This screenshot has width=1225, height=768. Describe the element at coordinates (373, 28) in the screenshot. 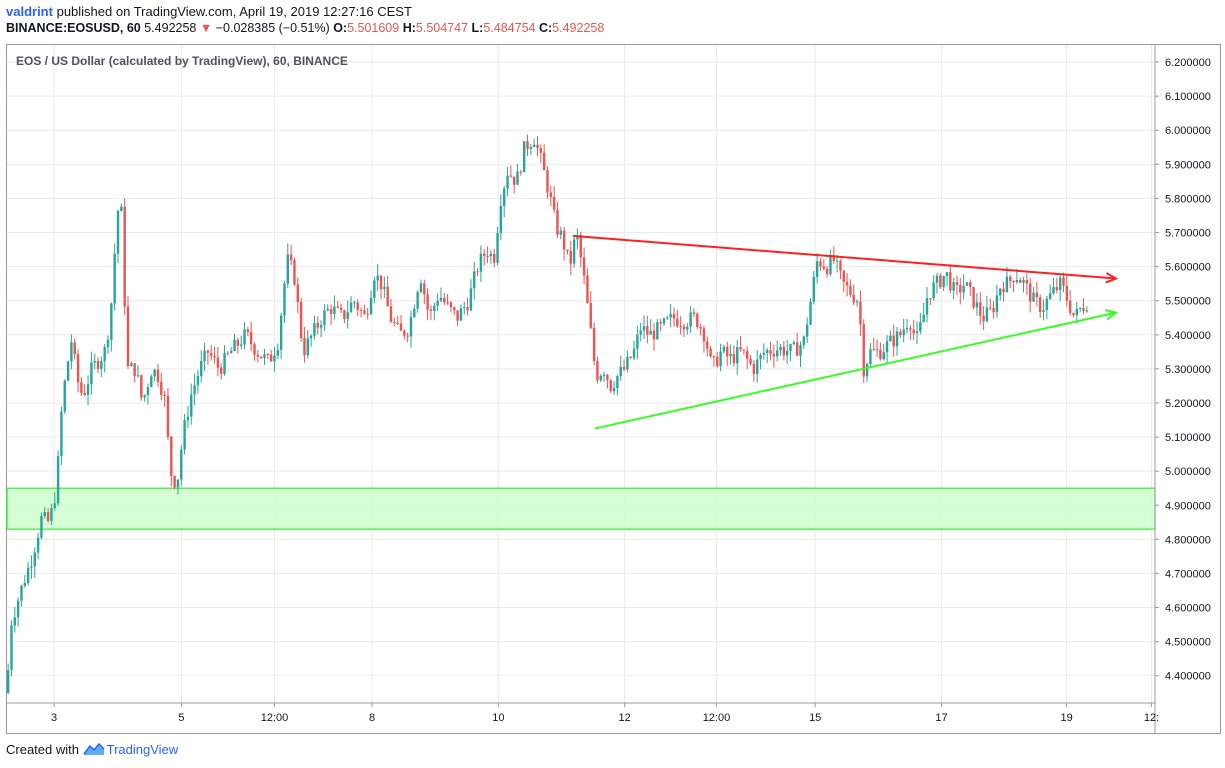

I see `open-value: 5.501609` at that location.